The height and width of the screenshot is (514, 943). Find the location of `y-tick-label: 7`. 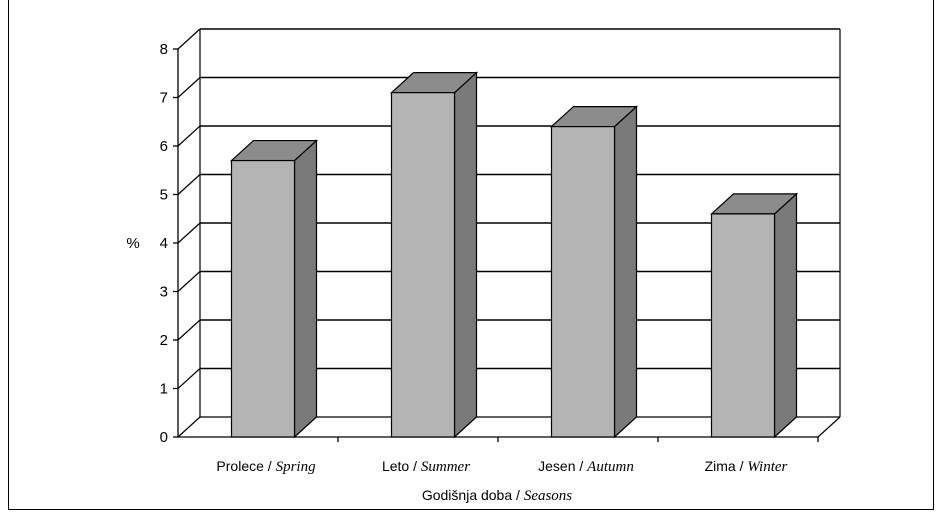

y-tick-label: 7 is located at coordinates (164, 98).